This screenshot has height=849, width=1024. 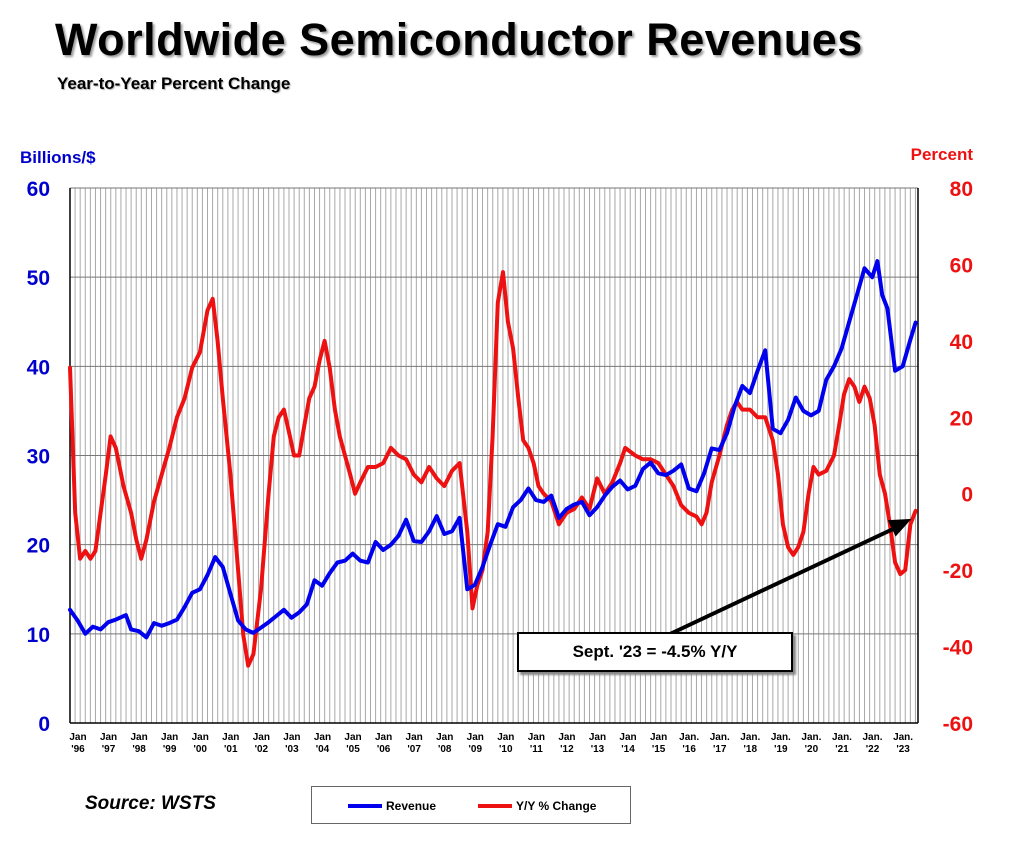 What do you see at coordinates (720, 749) in the screenshot?
I see `x-tick-label-year: '17` at bounding box center [720, 749].